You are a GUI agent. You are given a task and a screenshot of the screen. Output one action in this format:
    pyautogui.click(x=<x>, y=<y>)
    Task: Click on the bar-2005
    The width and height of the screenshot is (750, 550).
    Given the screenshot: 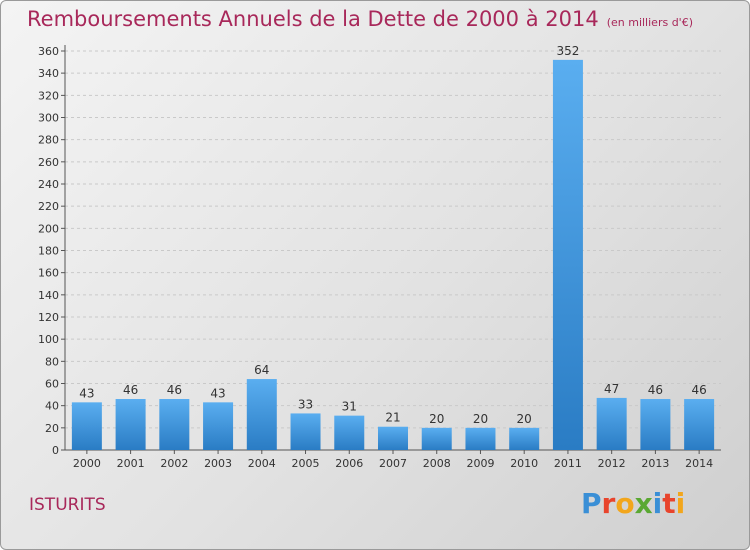 What is the action you would take?
    pyautogui.click(x=305, y=431)
    